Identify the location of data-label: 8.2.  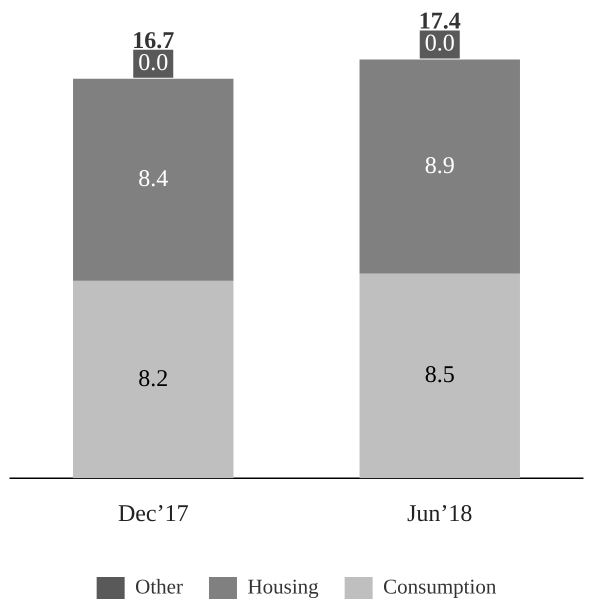
(153, 379).